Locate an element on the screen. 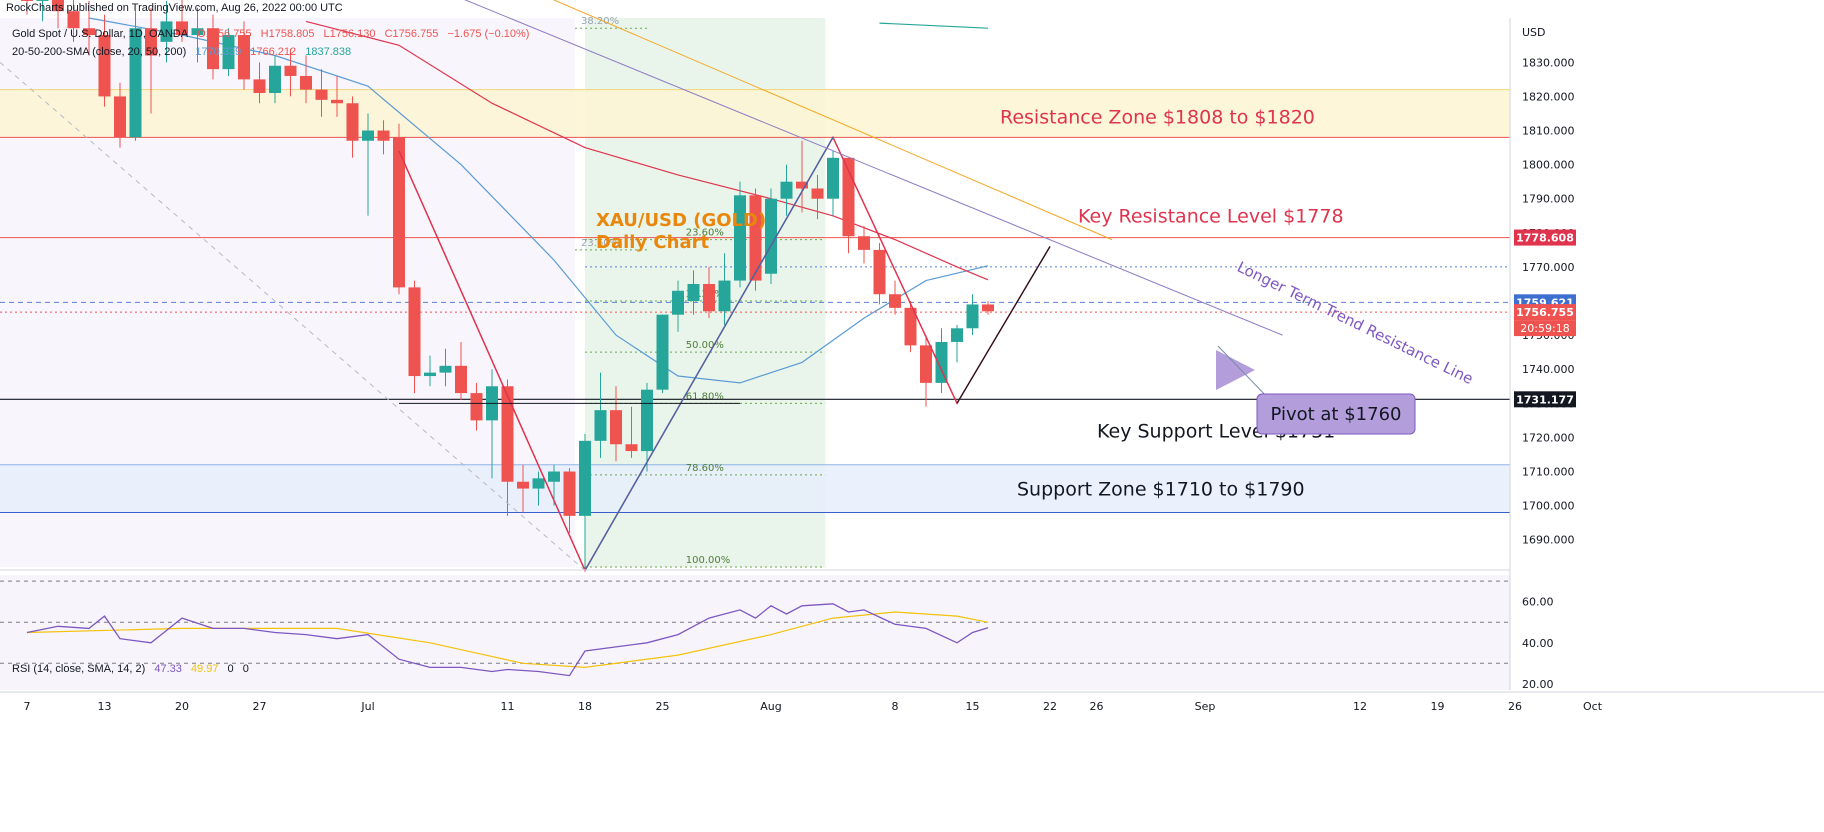 This screenshot has height=832, width=1824. rsi-tick-label: 20.00 is located at coordinates (1538, 684).